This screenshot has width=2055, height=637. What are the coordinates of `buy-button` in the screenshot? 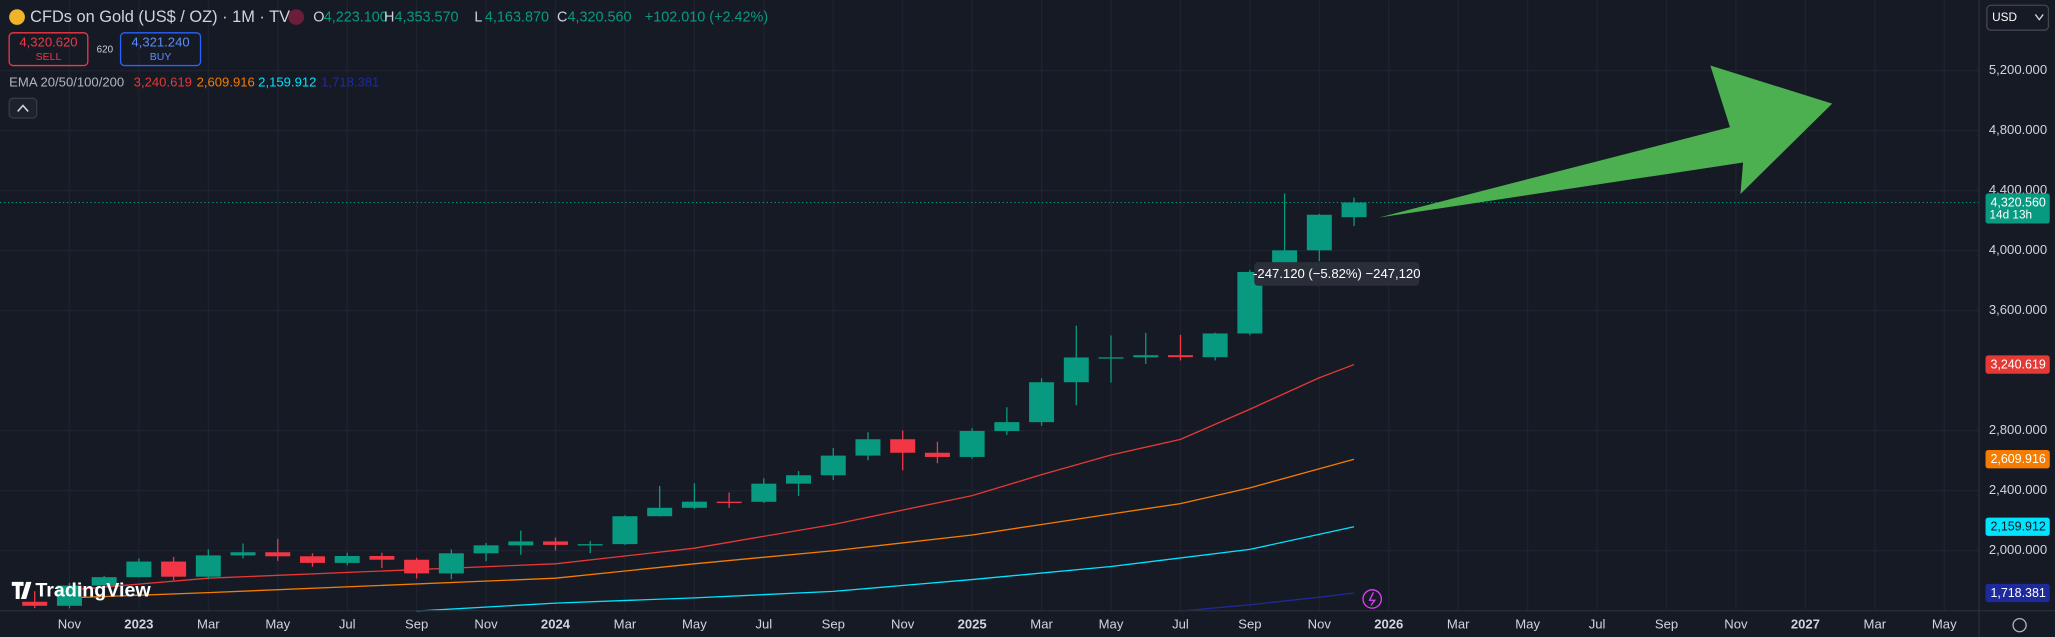 It's located at (160, 49).